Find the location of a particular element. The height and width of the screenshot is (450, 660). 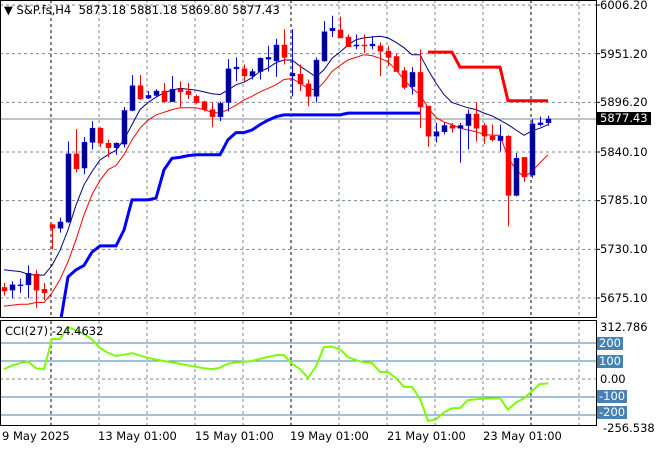

step-line-red is located at coordinates (488, 76).